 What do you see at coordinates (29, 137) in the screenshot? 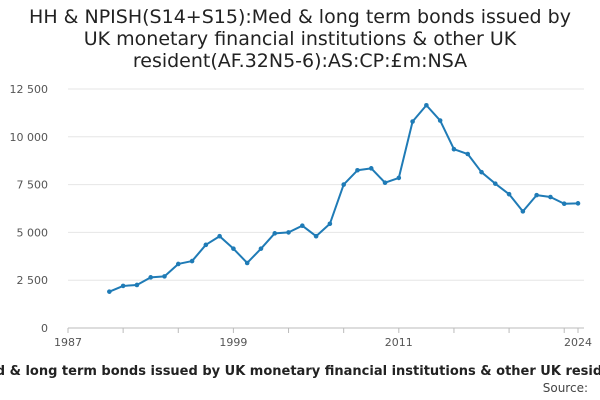
I see `y-tick-label: 10 000` at bounding box center [29, 137].